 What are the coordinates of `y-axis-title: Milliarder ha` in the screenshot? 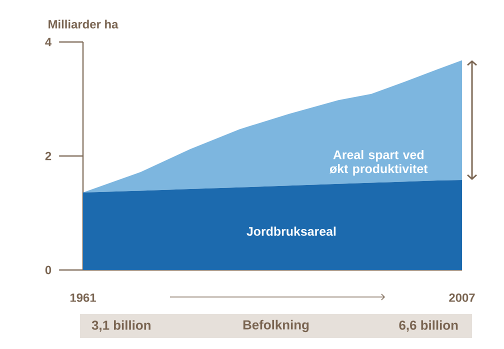 It's located at (83, 24).